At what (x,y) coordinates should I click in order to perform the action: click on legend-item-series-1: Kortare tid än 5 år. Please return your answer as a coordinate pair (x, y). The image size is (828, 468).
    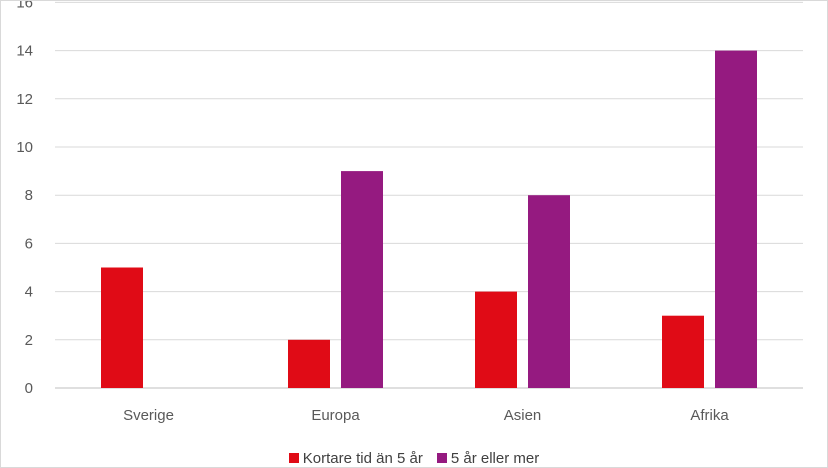
    Looking at the image, I should click on (355, 458).